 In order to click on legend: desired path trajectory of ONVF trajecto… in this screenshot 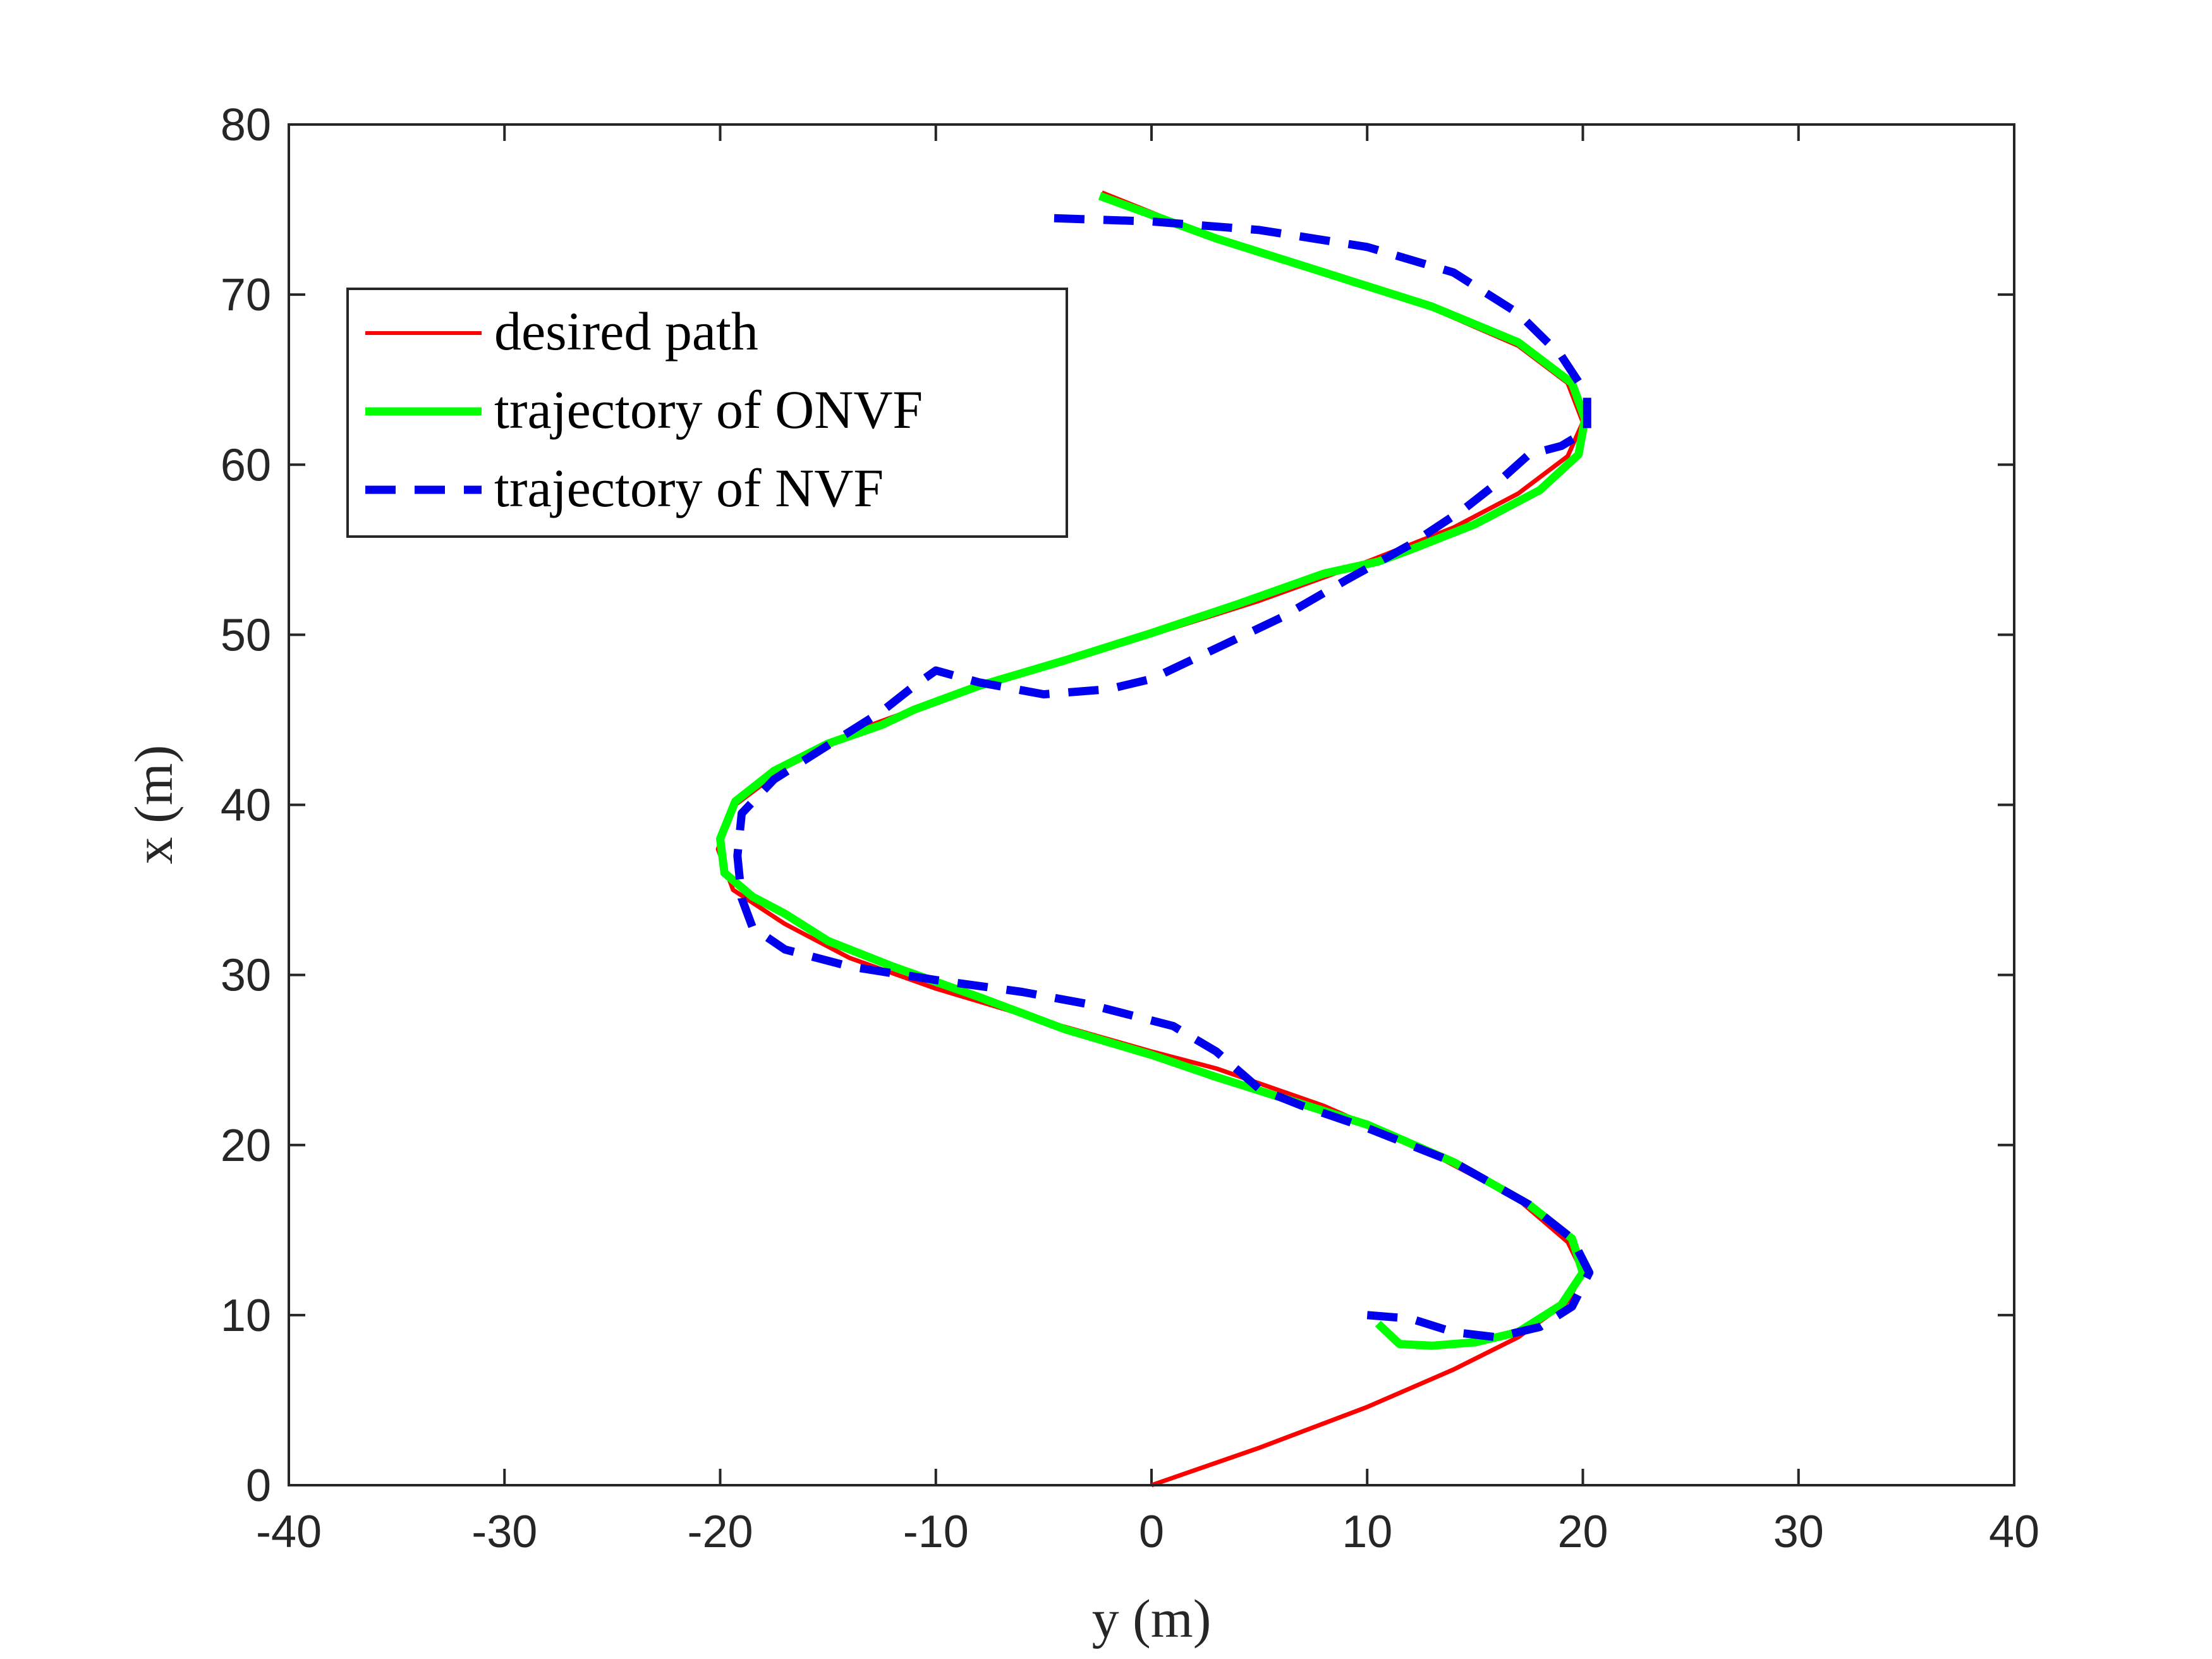, I will do `click(707, 413)`.